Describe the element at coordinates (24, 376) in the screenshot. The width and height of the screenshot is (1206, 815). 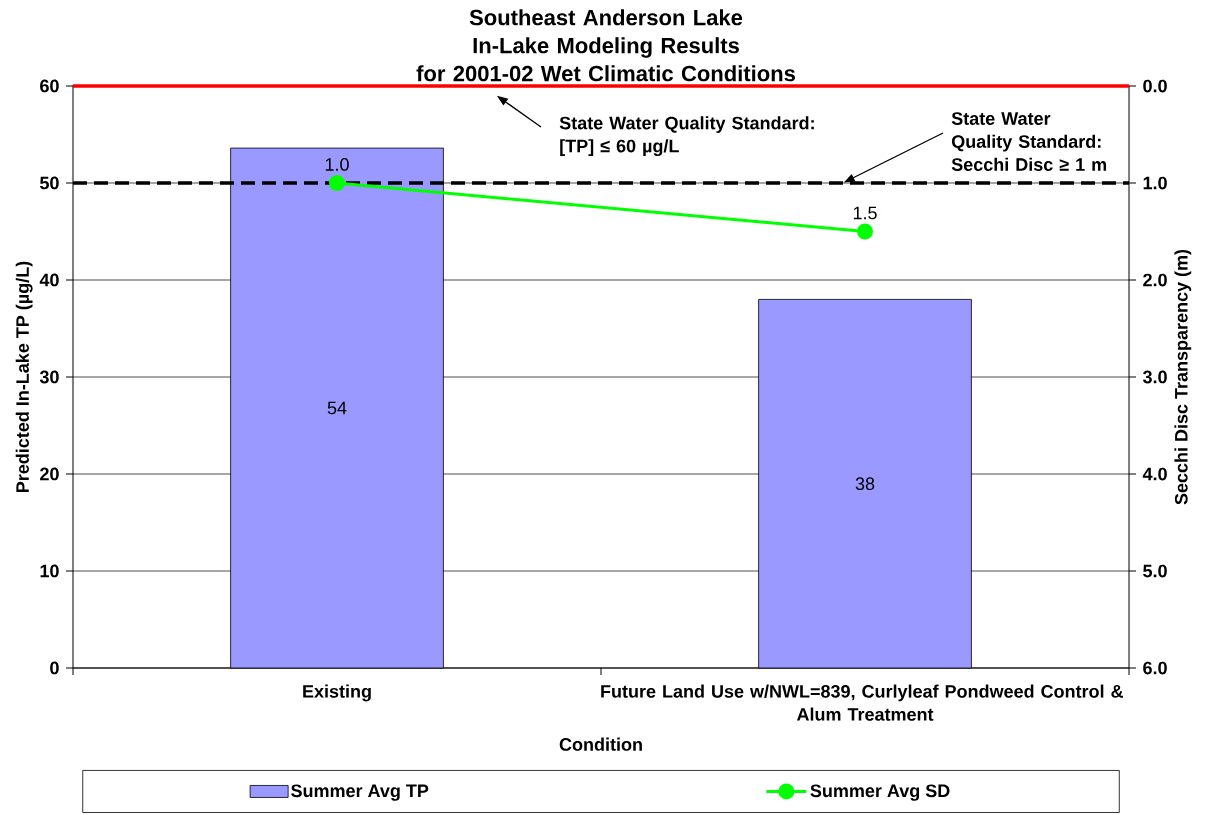
I see `y-axis-title: Predicted In-Lake TP (µg/L)` at that location.